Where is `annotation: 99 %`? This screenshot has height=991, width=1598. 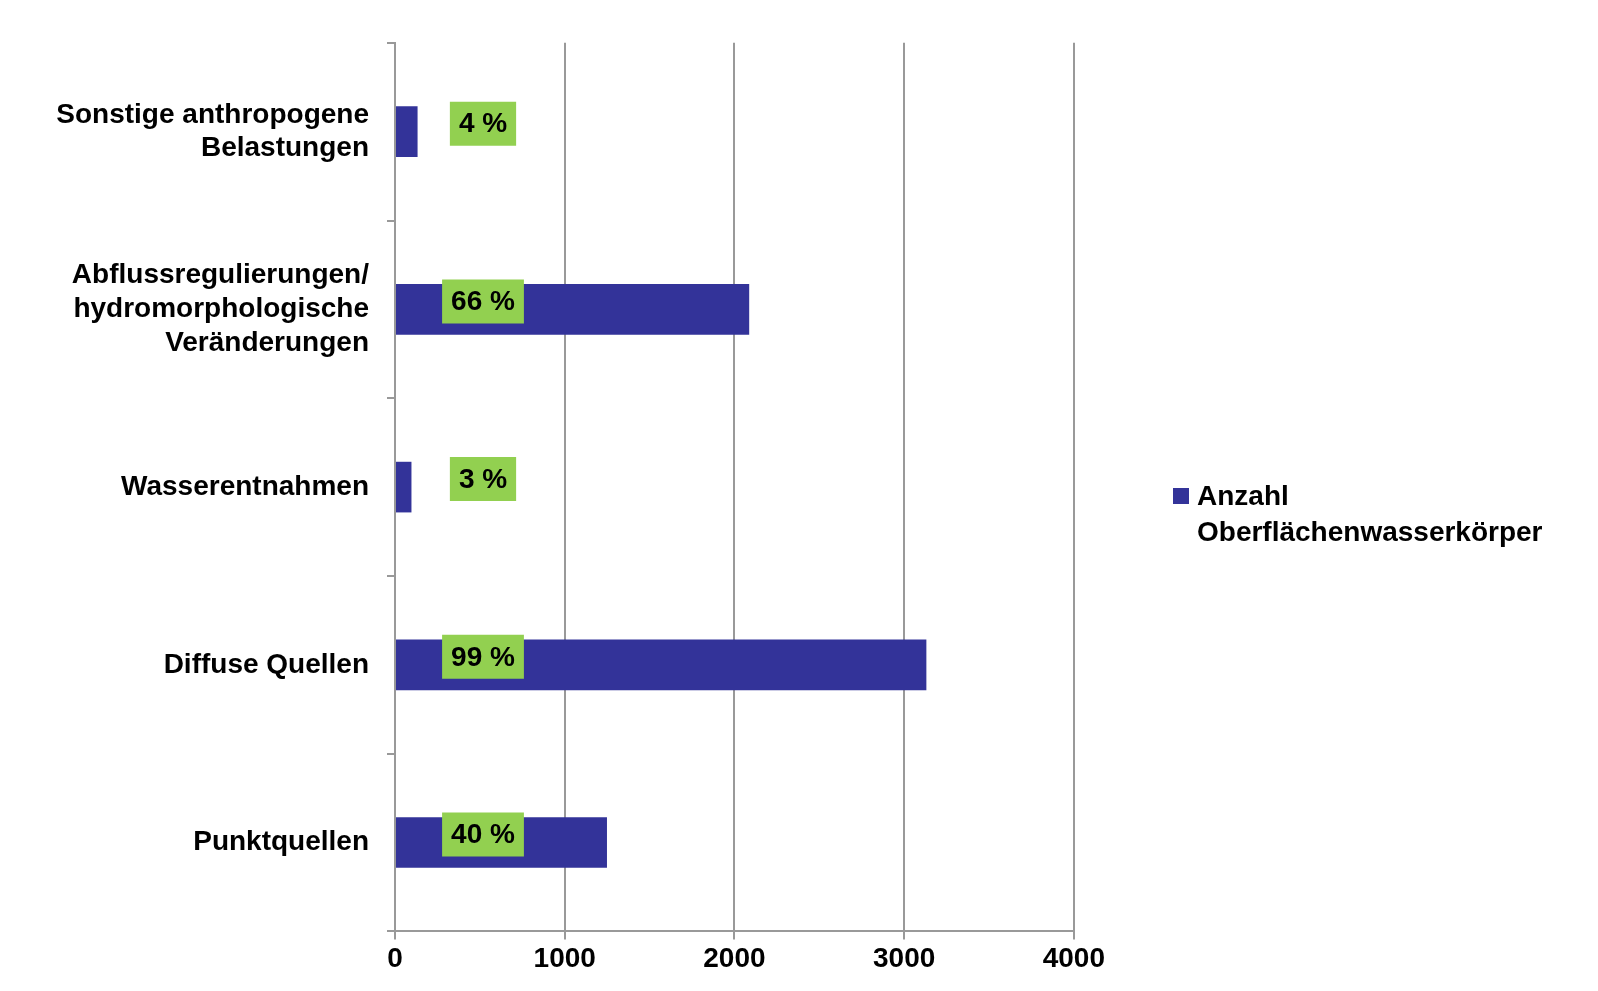
annotation: 99 % is located at coordinates (483, 656).